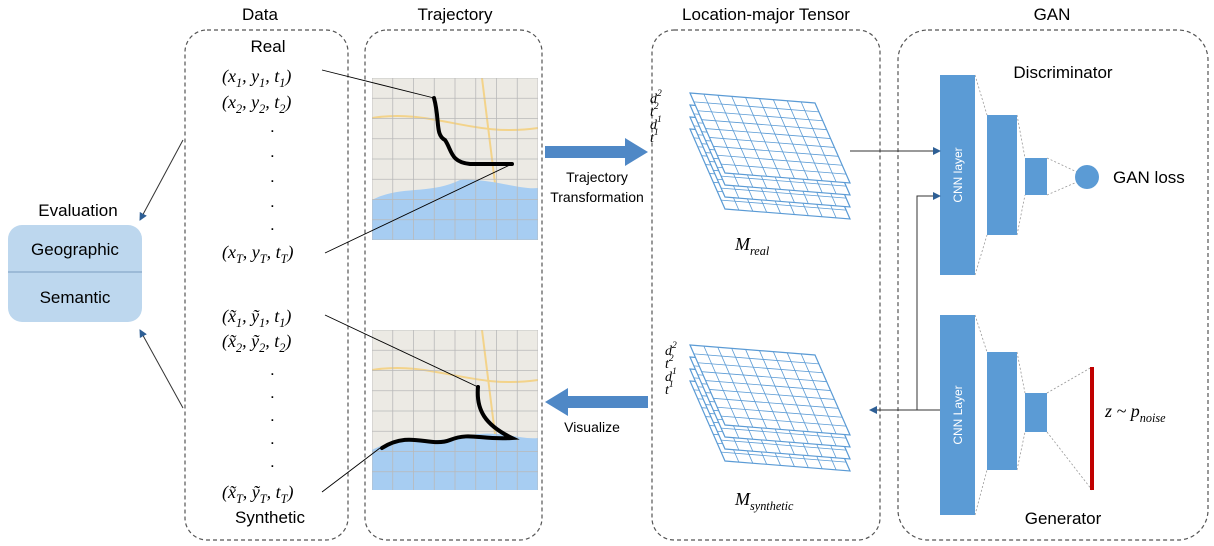 This screenshot has width=1214, height=546. What do you see at coordinates (770, 282) in the screenshot?
I see `tensors` at bounding box center [770, 282].